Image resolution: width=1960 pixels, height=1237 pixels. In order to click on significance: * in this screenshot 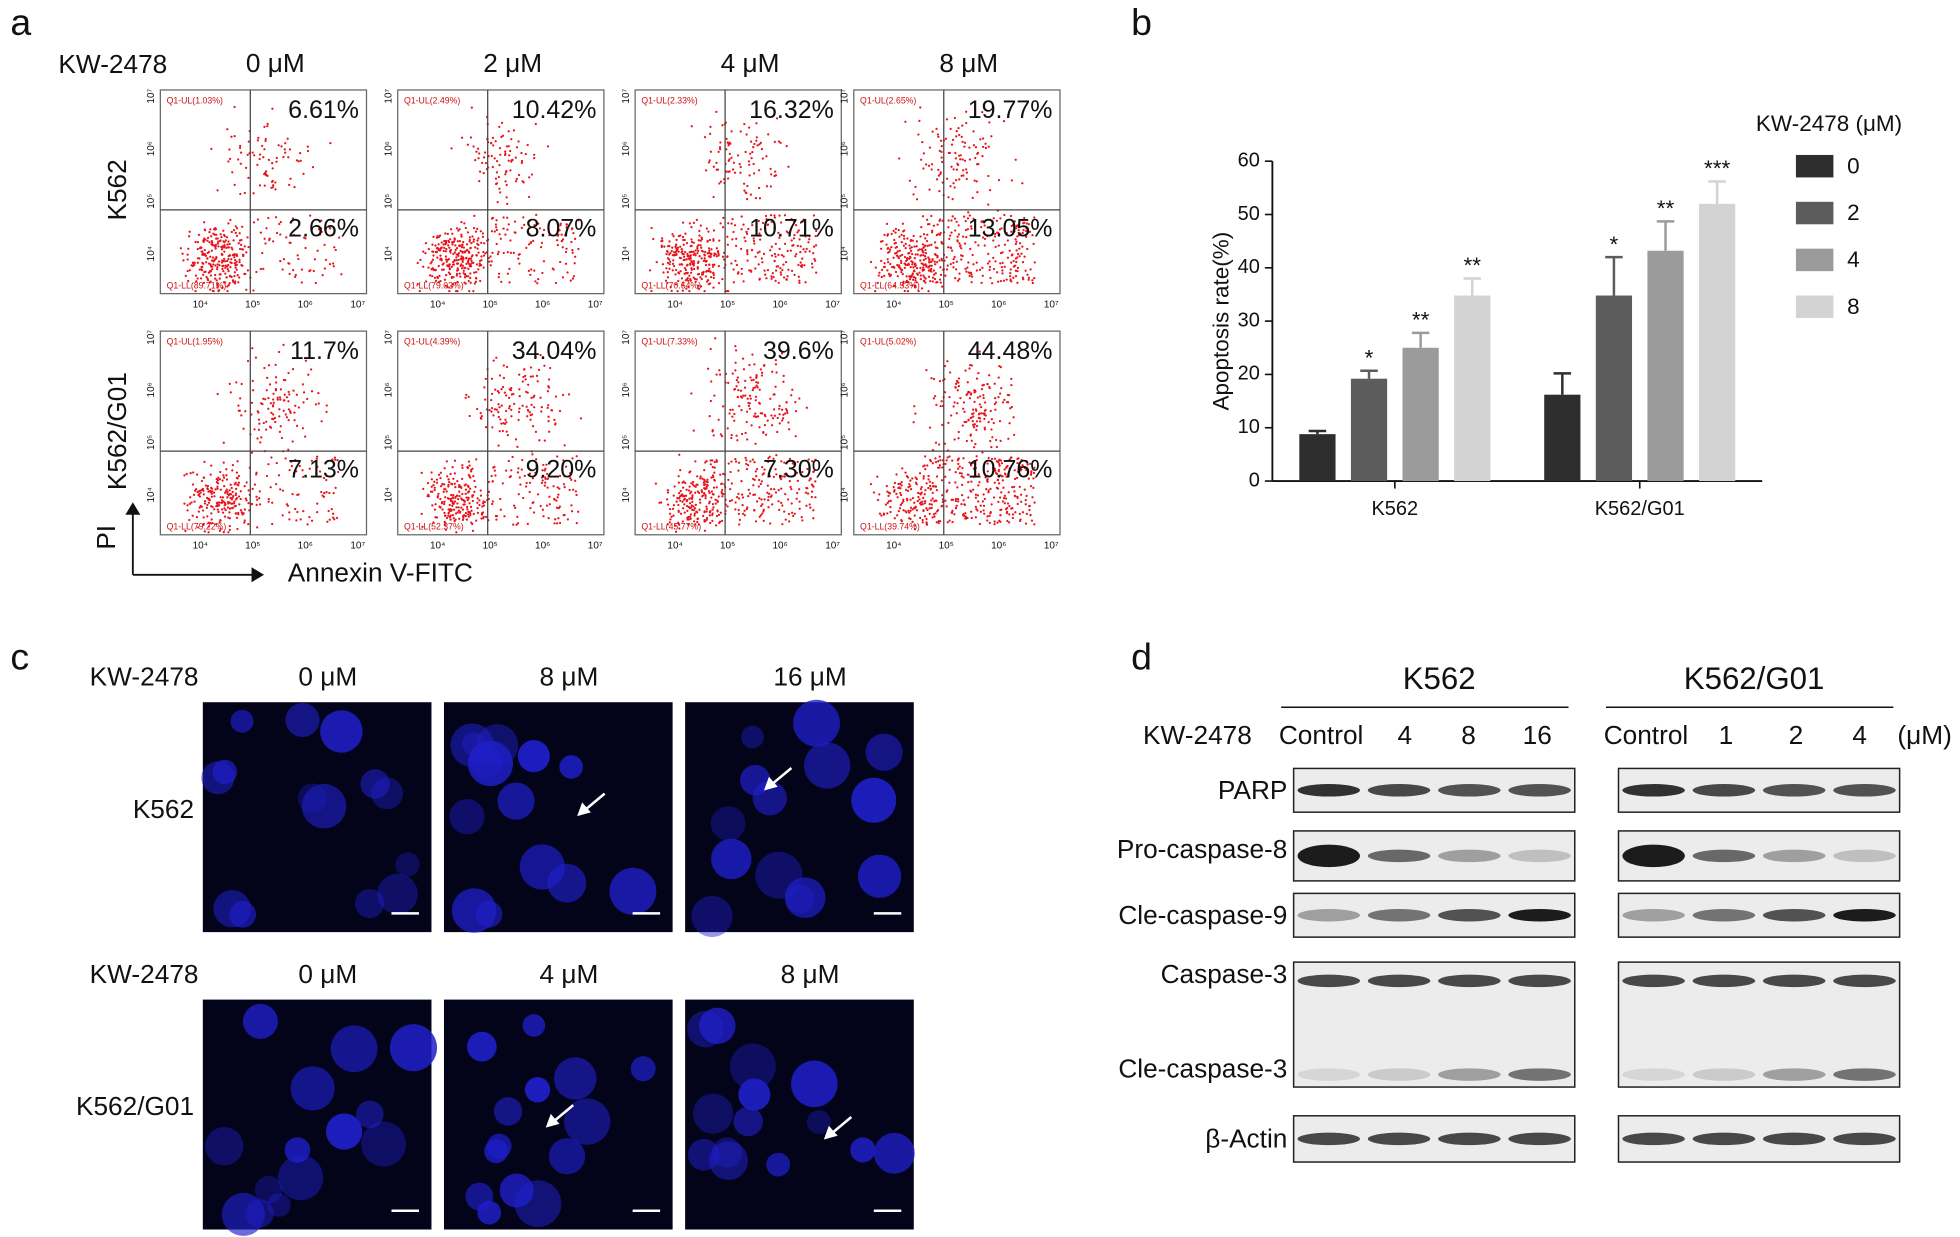, I will do `click(1369, 357)`.